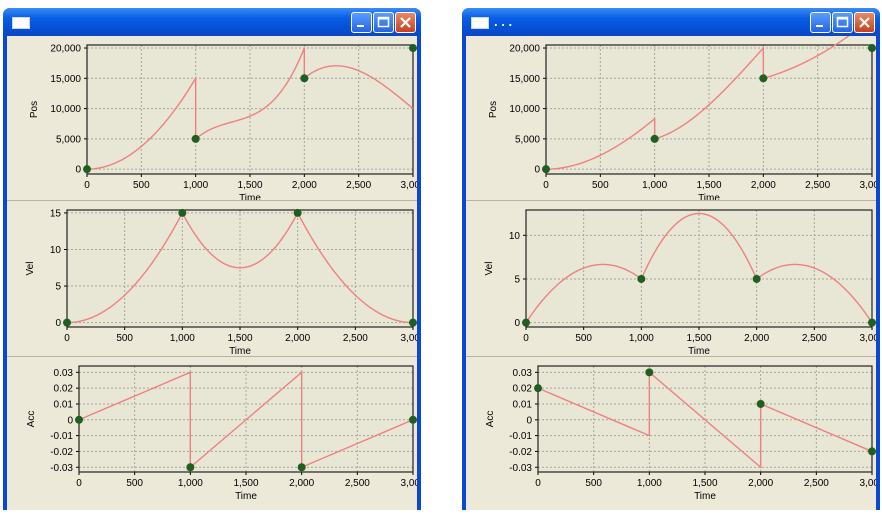 Image resolution: width=882 pixels, height=515 pixels. What do you see at coordinates (527, 139) in the screenshot?
I see `y-tick-label: 5,000` at bounding box center [527, 139].